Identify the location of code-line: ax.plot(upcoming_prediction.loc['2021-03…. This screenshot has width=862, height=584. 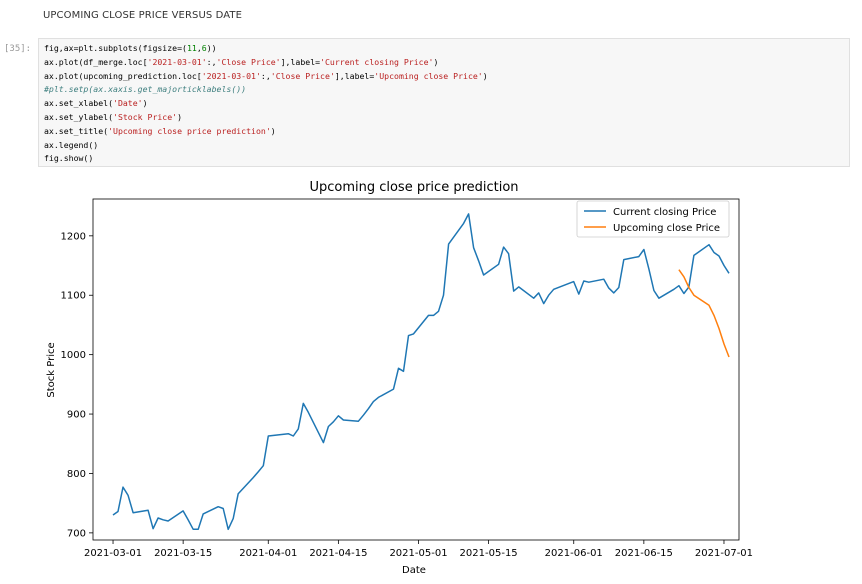
(266, 75).